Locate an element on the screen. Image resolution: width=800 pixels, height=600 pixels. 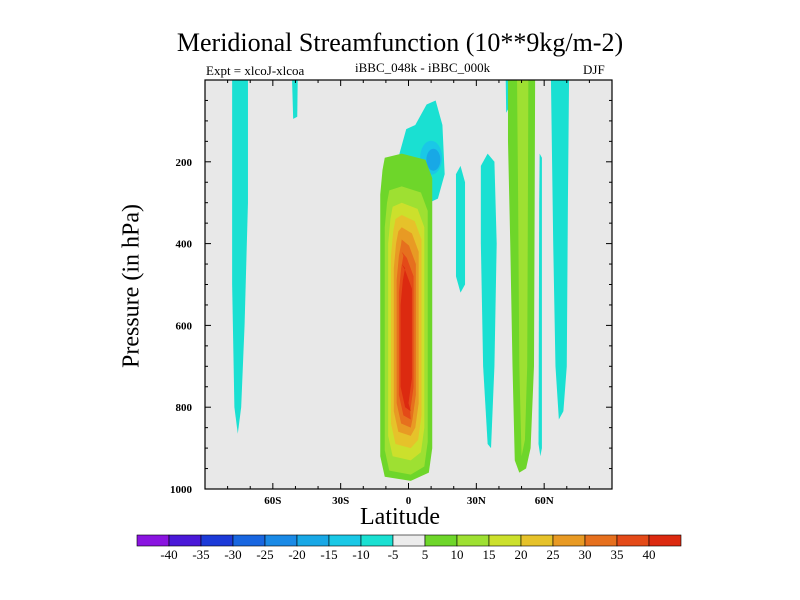
colorbar-label: 15 is located at coordinates (489, 554).